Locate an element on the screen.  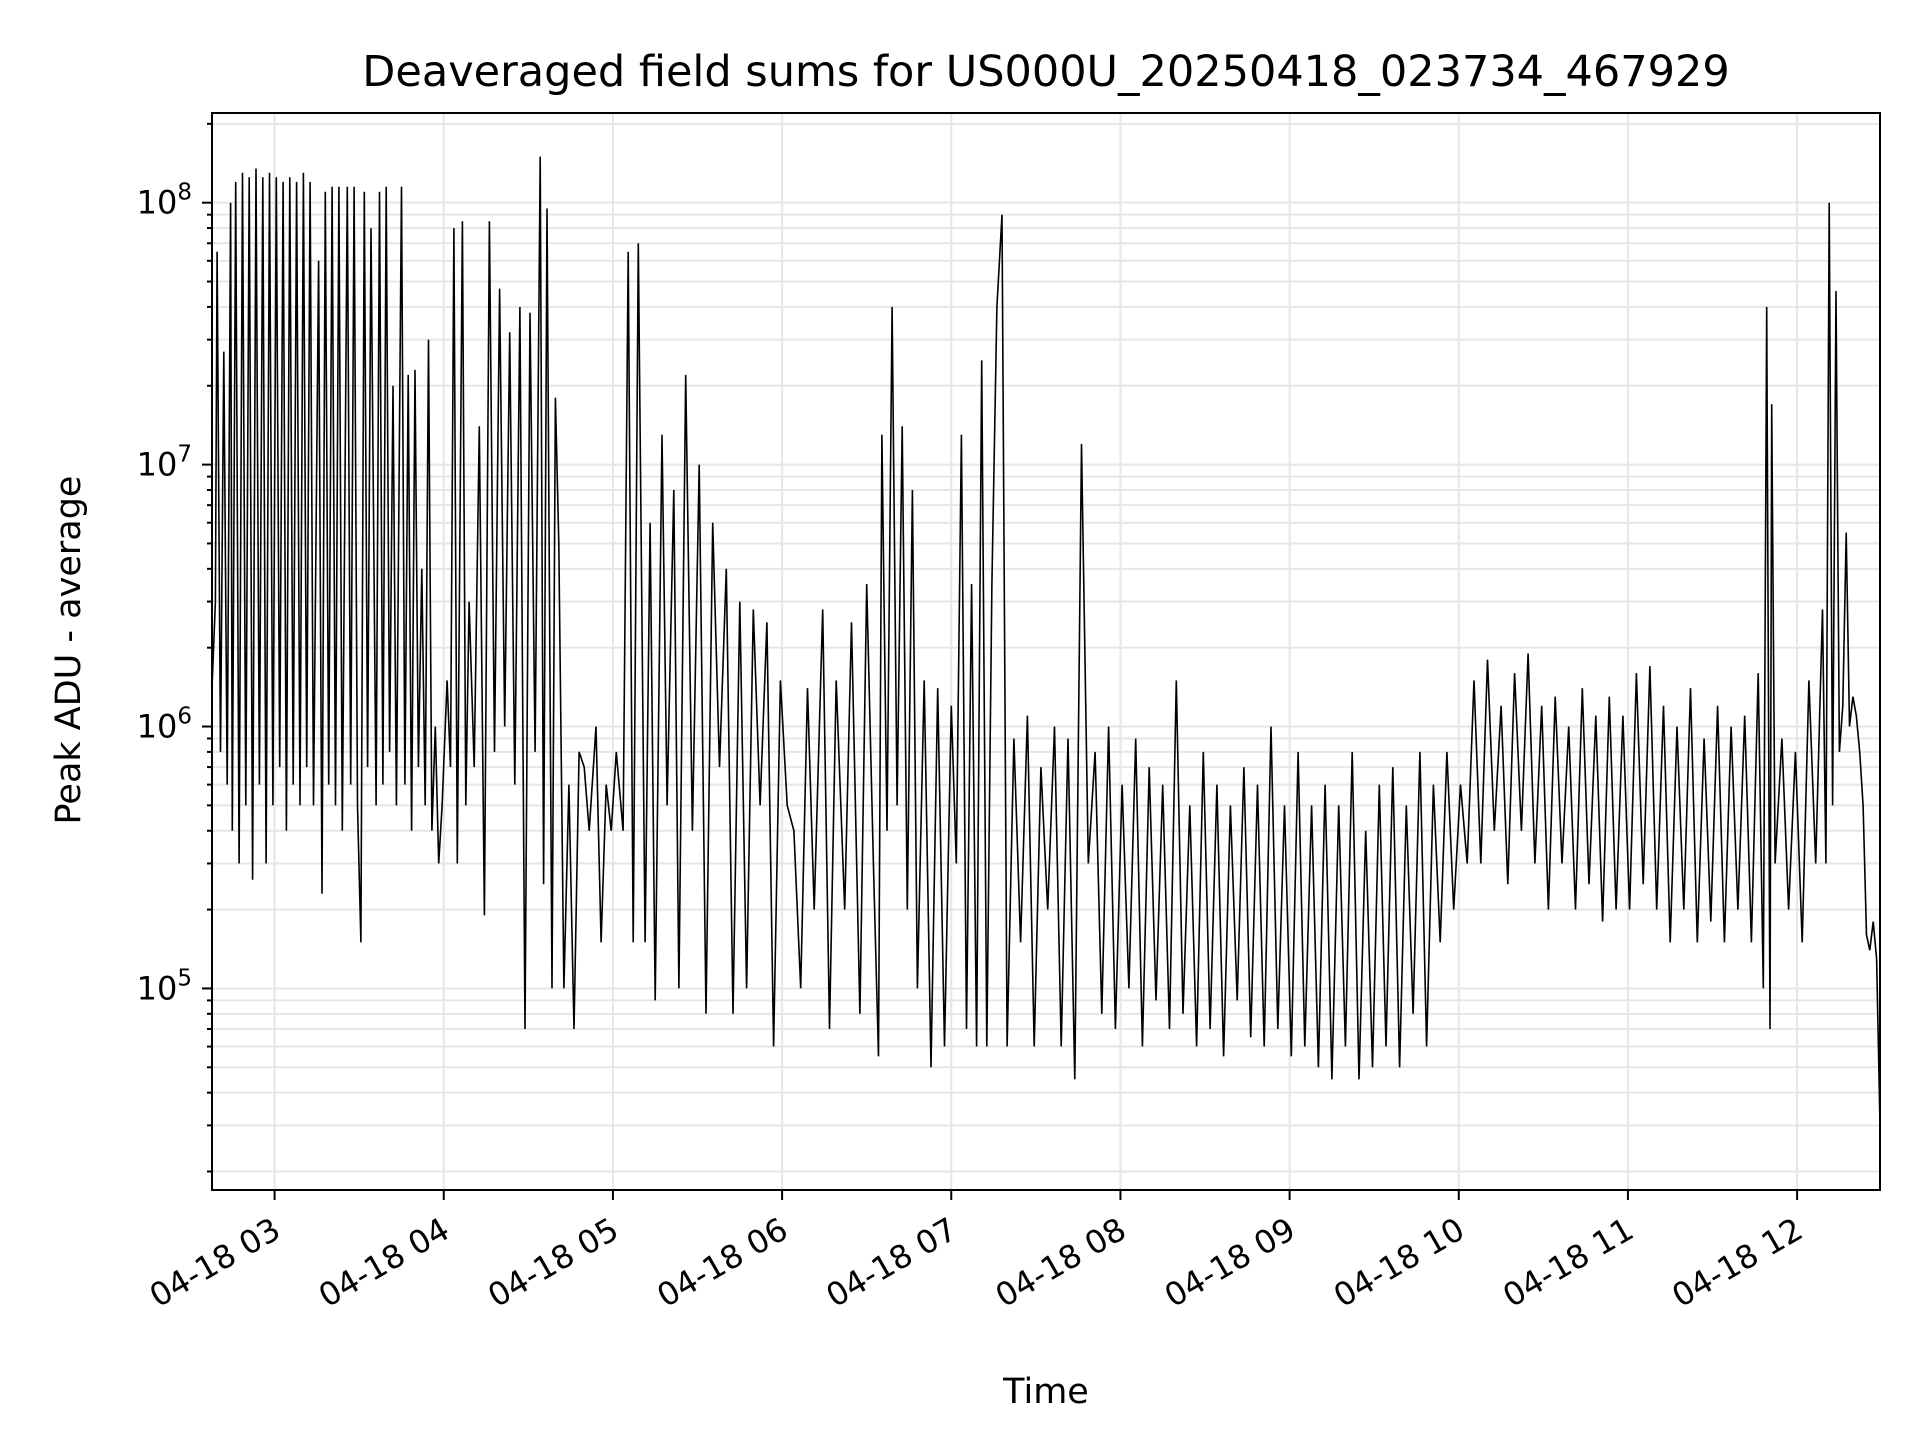
y-tick-label: 10⁵ is located at coordinates (164, 986).